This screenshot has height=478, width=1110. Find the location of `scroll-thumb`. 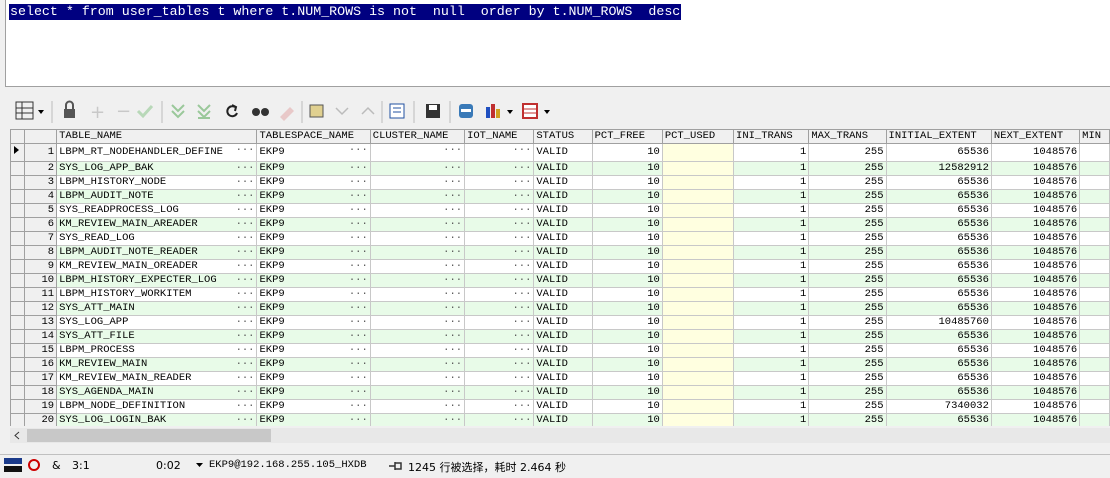

scroll-thumb is located at coordinates (149, 435).